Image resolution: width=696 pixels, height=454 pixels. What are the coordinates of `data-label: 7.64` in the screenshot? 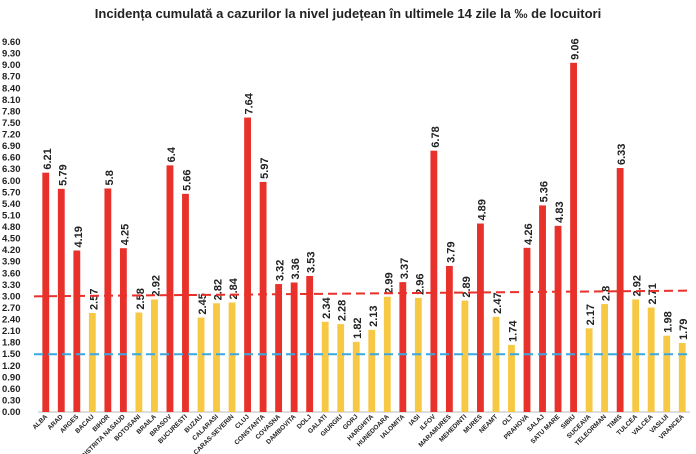 It's located at (250, 103).